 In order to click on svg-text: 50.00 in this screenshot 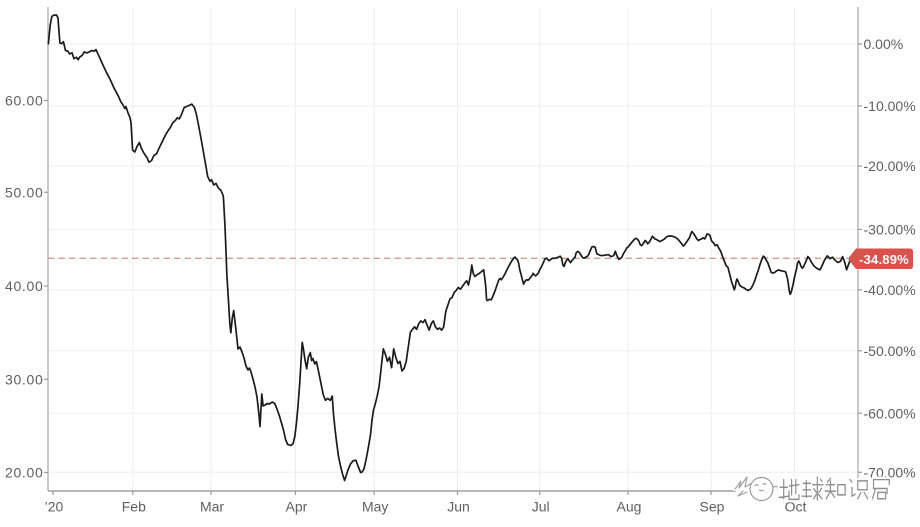, I will do `click(24, 192)`.